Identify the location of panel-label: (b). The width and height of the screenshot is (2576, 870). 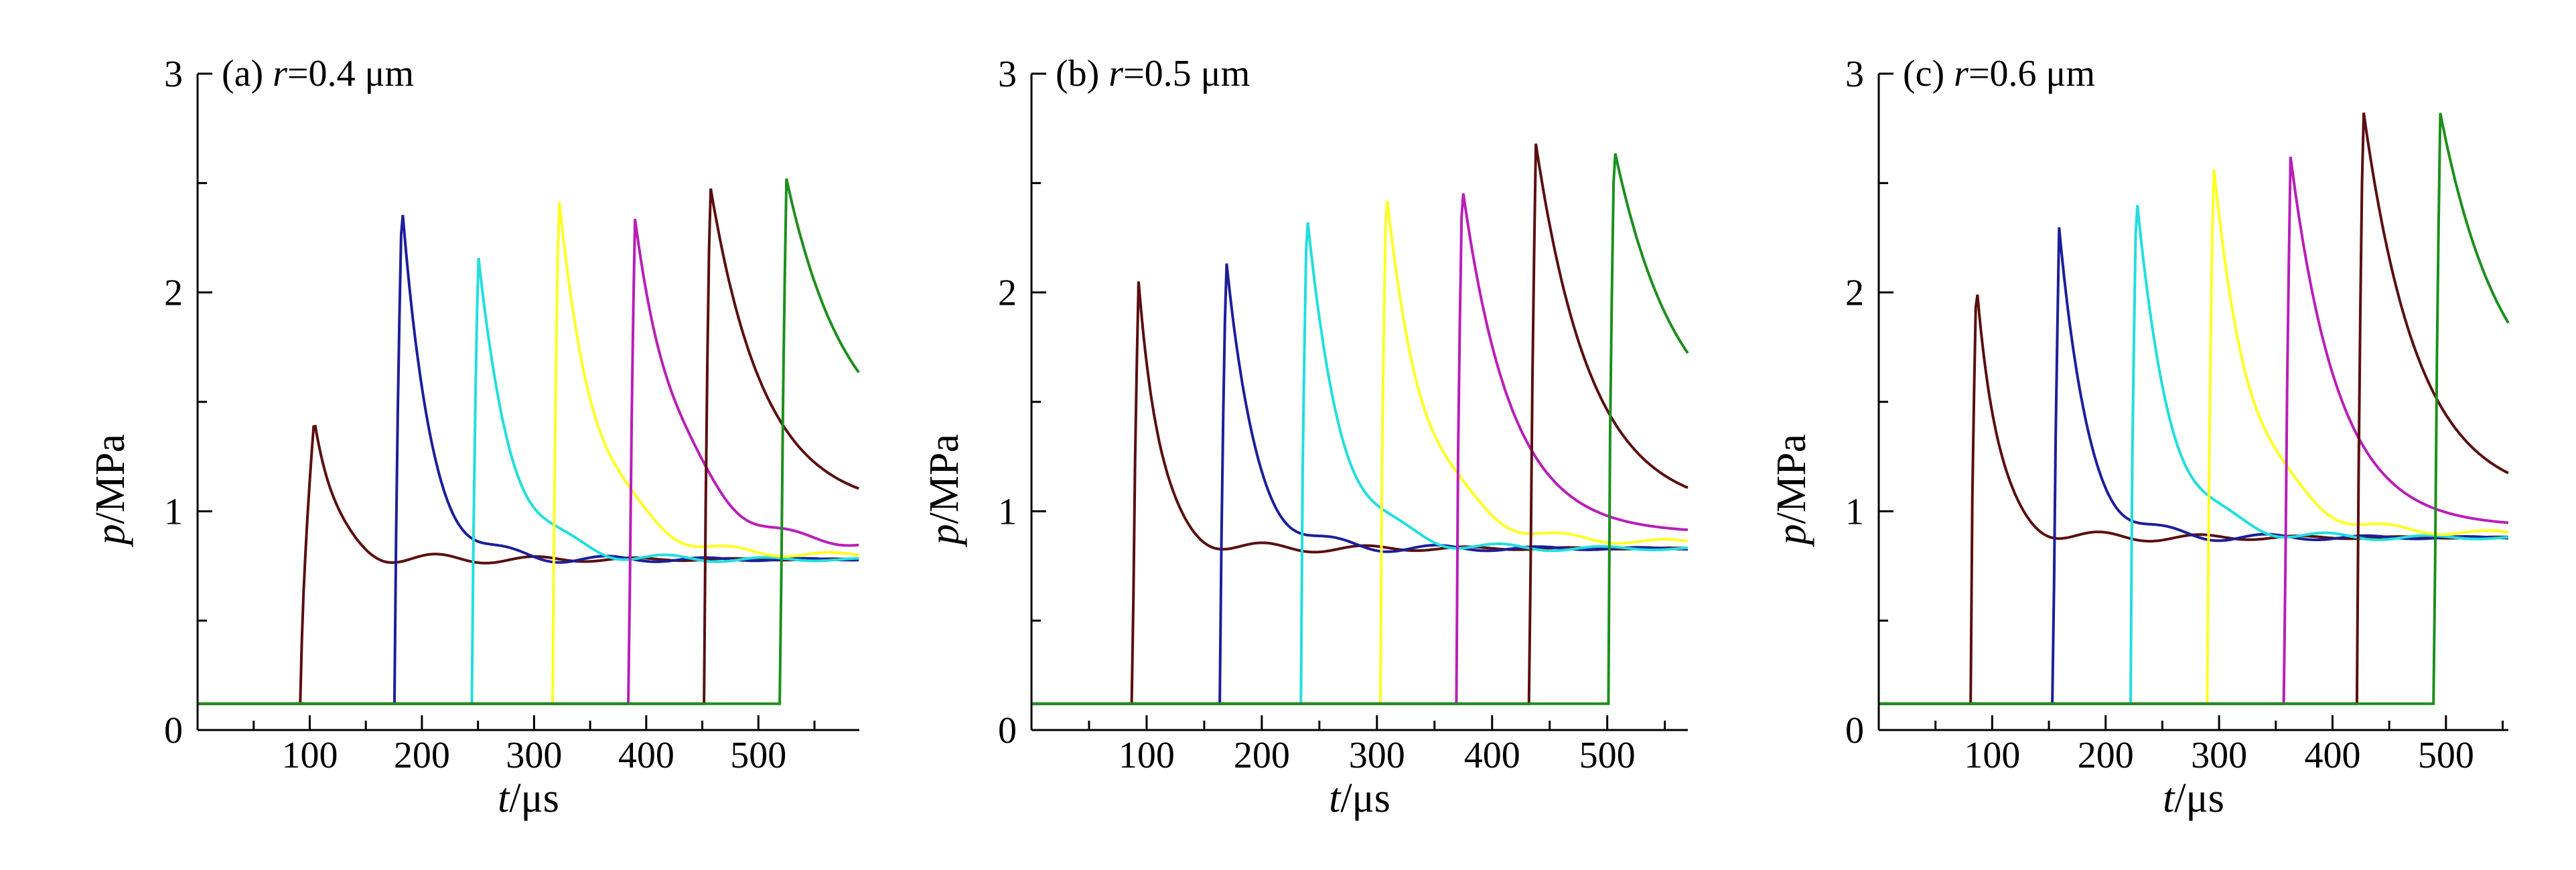
(1082, 73).